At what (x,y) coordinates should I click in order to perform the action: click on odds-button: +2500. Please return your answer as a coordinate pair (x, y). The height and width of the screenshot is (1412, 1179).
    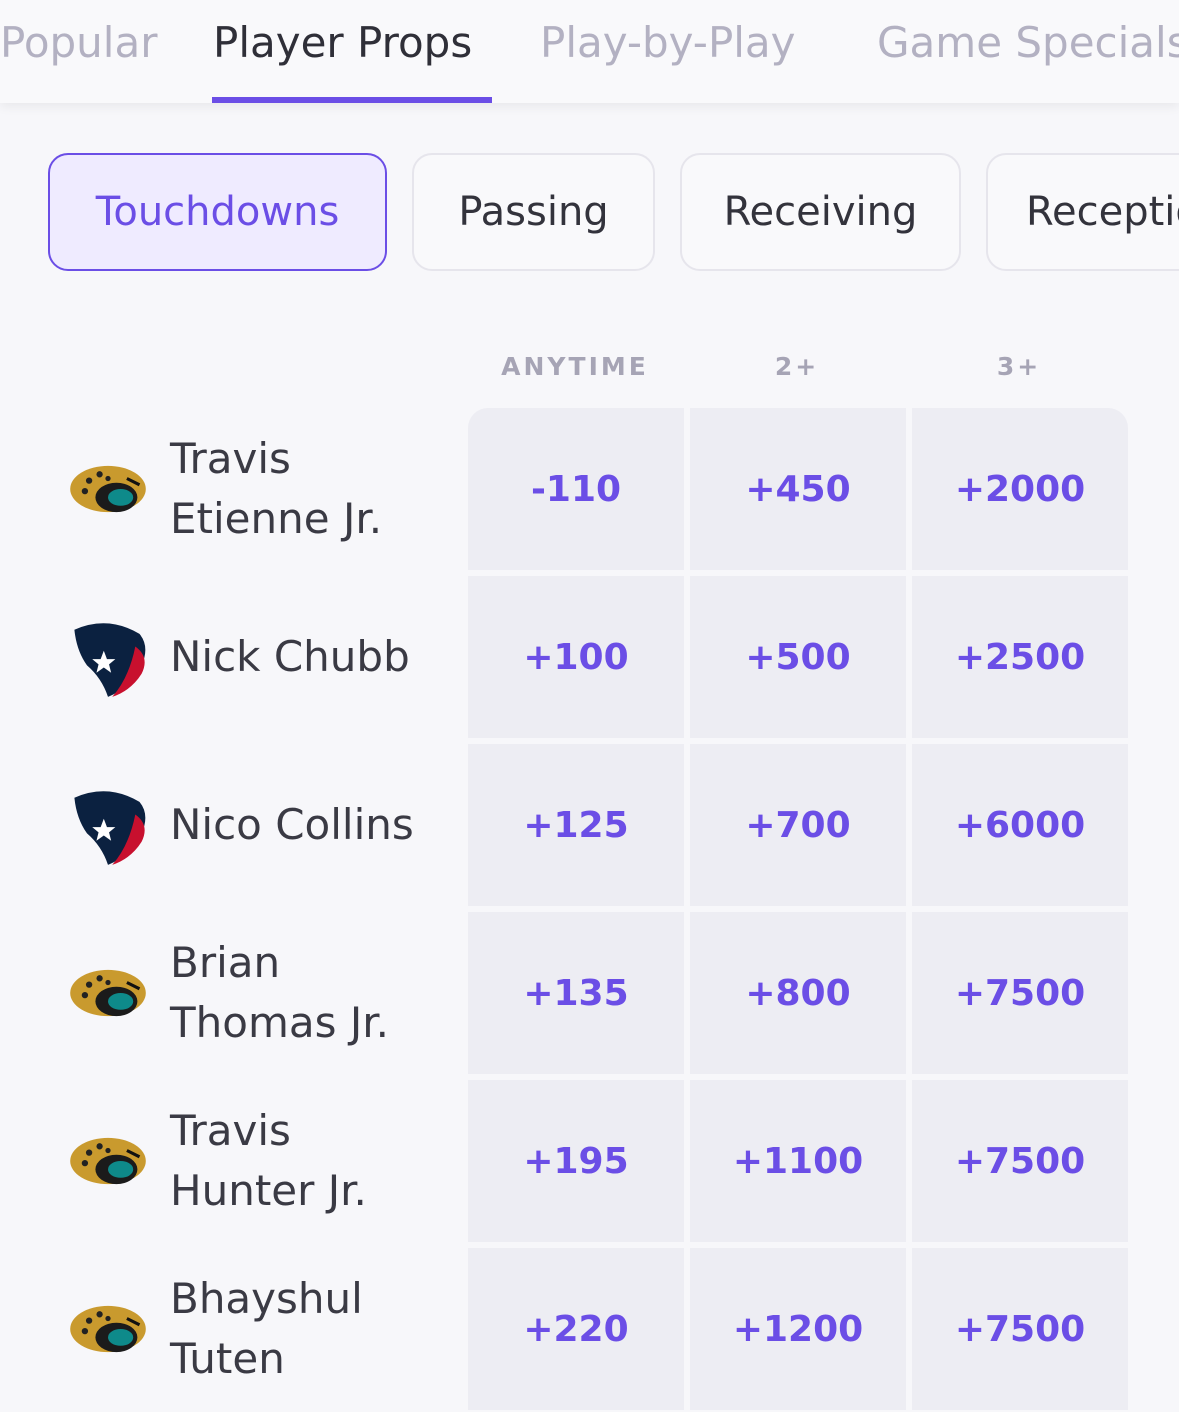
    Looking at the image, I should click on (1020, 657).